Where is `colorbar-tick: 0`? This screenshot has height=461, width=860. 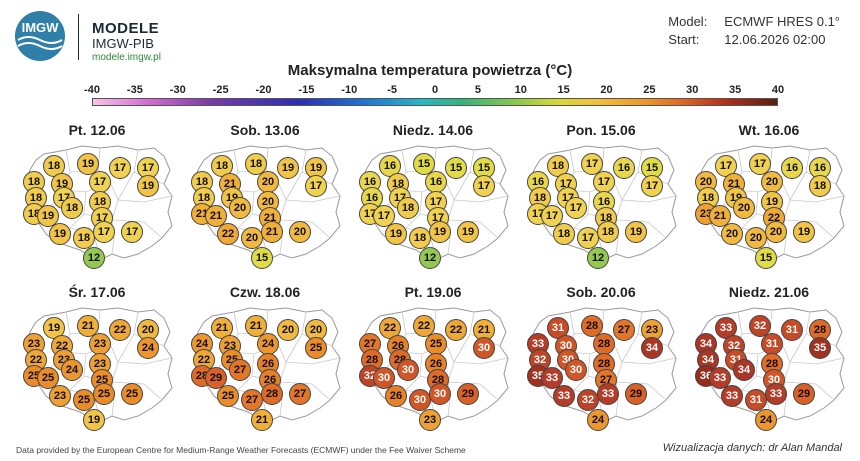 colorbar-tick: 0 is located at coordinates (435, 90).